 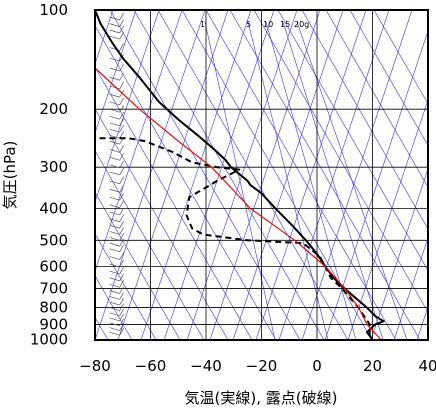 What do you see at coordinates (95, 366) in the screenshot?
I see `x-tick-label: −80` at bounding box center [95, 366].